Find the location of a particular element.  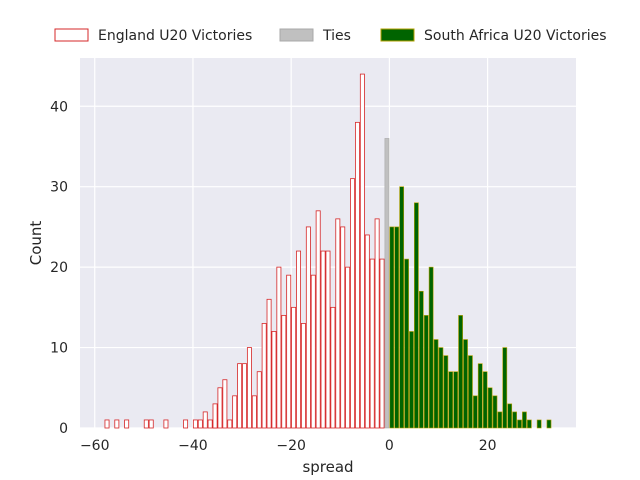

legend-label: Ties is located at coordinates (336, 36).